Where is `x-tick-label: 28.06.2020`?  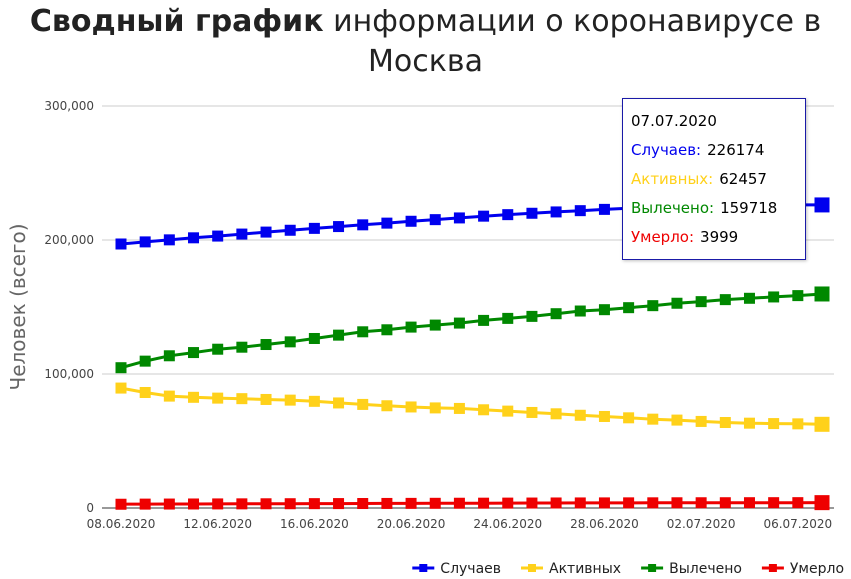 x-tick-label: 28.06.2020 is located at coordinates (604, 524).